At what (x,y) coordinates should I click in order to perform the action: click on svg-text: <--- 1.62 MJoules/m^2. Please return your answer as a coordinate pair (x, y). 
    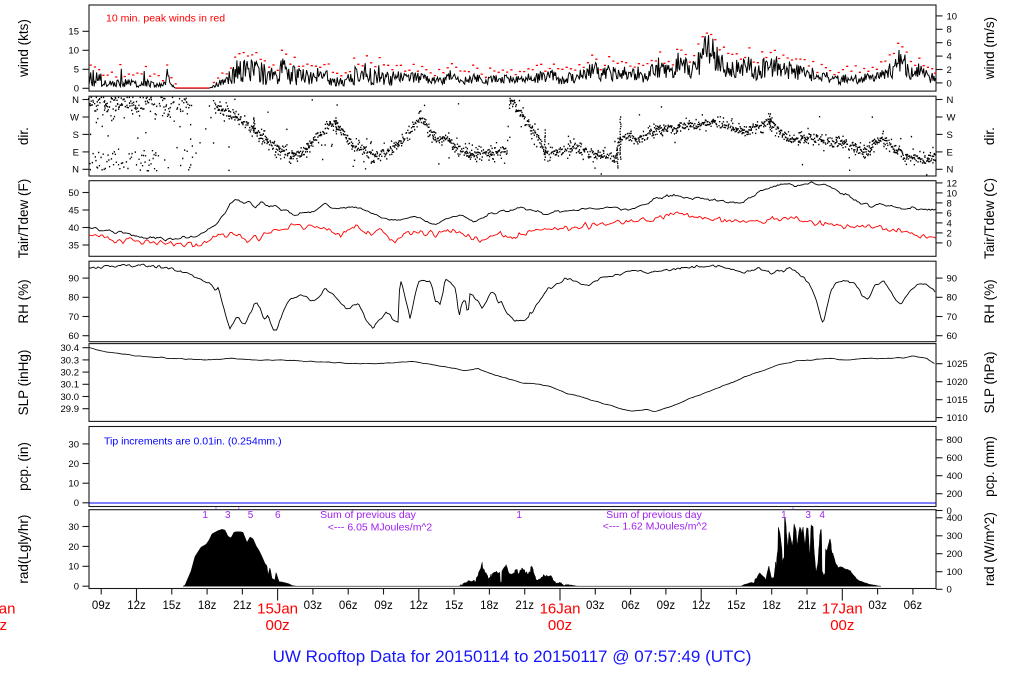
    Looking at the image, I should click on (655, 527).